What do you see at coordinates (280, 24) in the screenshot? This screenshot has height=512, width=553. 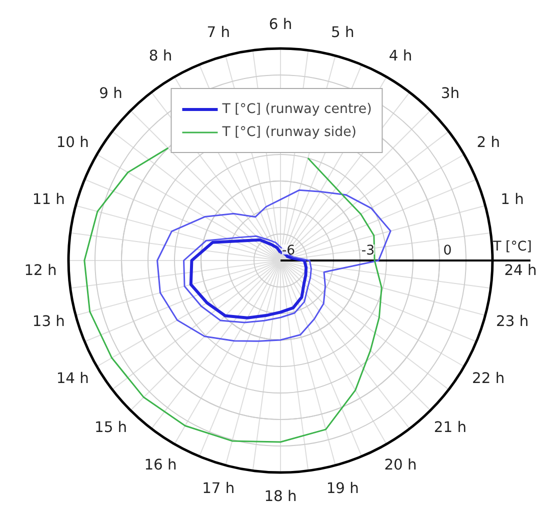 I see `spoke-label: 6 h` at bounding box center [280, 24].